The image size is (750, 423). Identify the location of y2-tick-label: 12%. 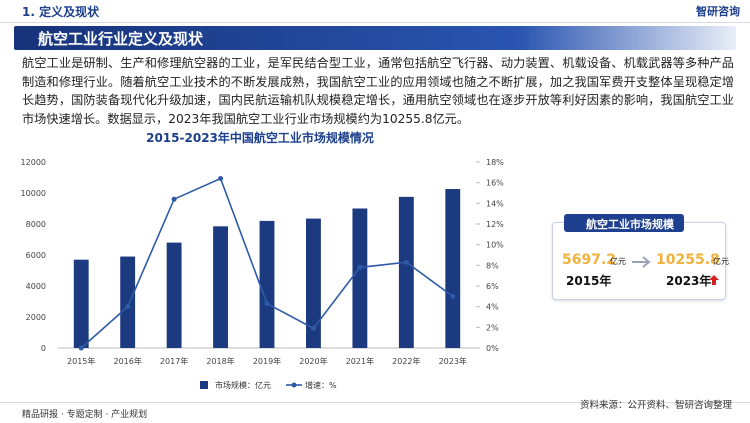
(495, 224).